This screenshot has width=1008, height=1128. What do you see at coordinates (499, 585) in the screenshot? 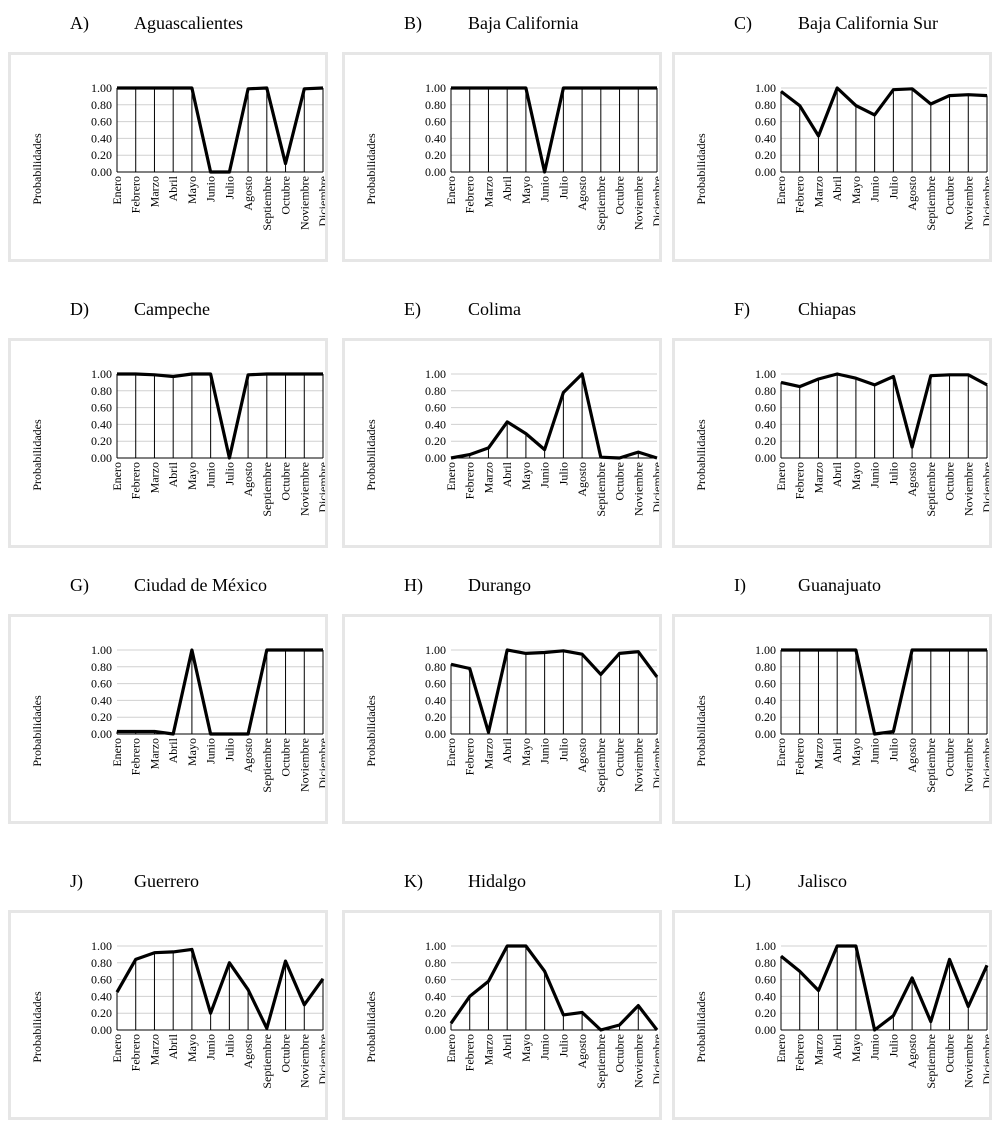
I see `panel-state-name: Durango` at bounding box center [499, 585].